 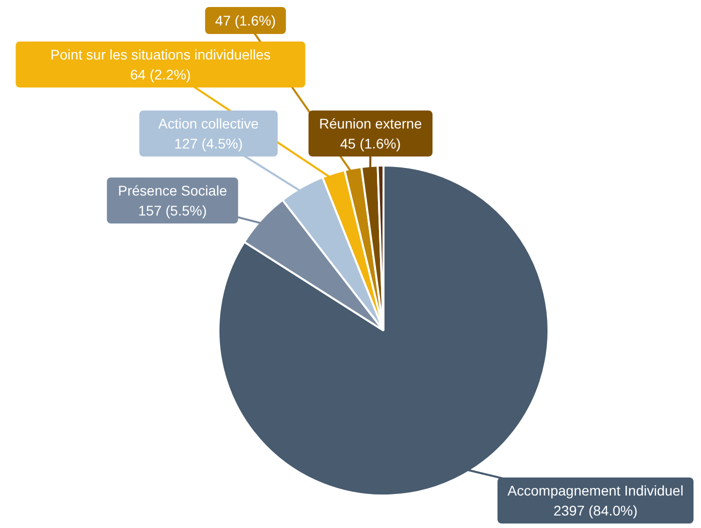 What do you see at coordinates (208, 124) in the screenshot?
I see `slice-label: Action collective` at bounding box center [208, 124].